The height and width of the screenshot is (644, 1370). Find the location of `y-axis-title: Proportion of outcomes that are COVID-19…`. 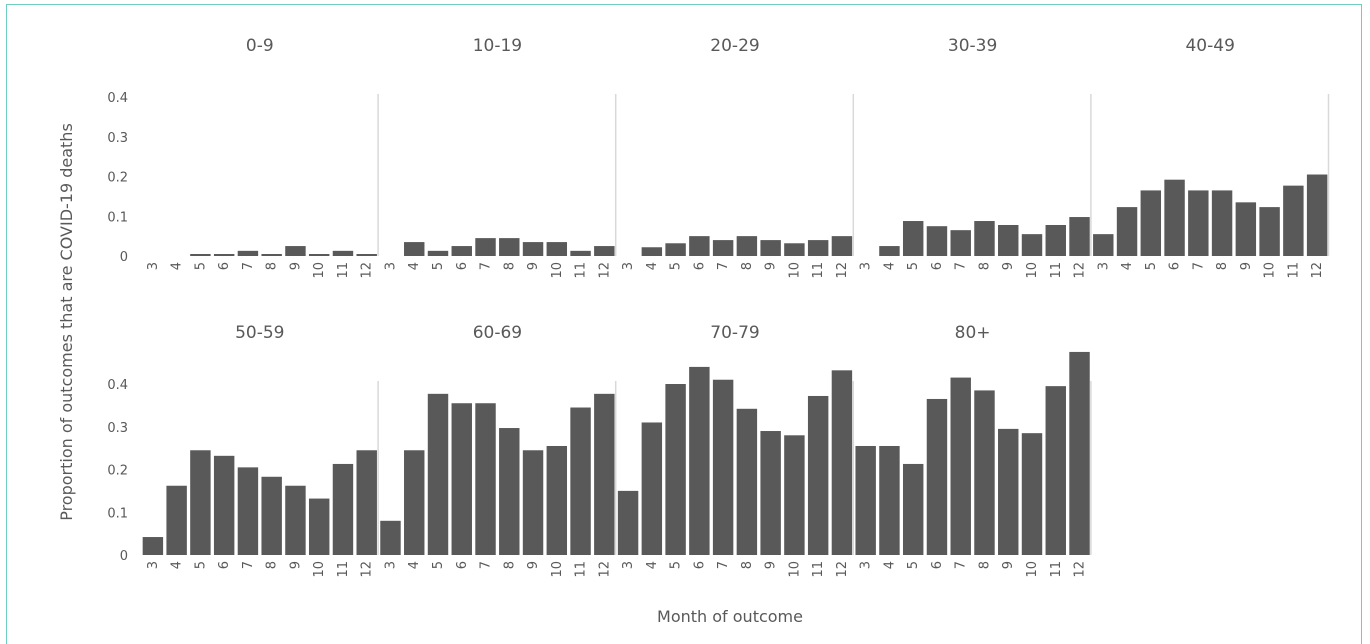

y-axis-title: Proportion of outcomes that are COVID-19… is located at coordinates (66, 322).